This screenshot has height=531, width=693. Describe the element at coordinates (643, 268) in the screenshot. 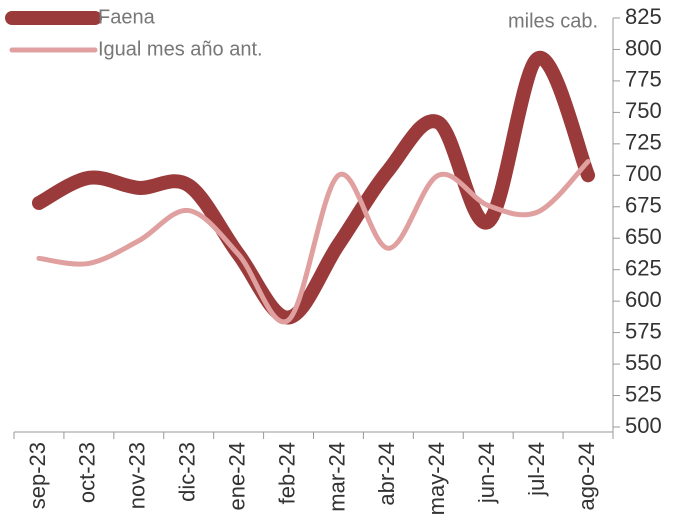

I see `y-tick-label: 625` at that location.